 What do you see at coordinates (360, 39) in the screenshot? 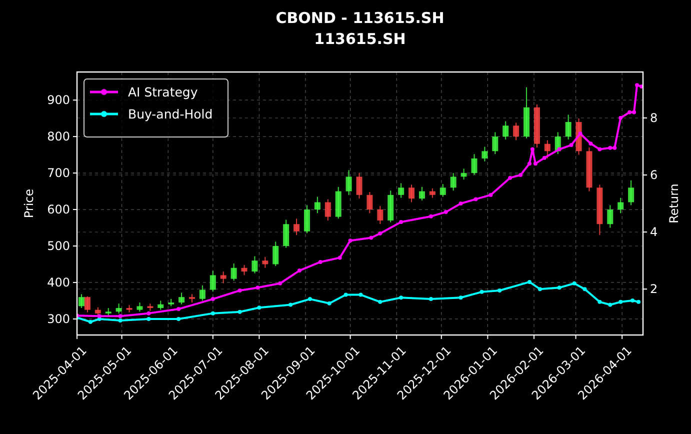
I see `chart-subtitle: 113615.SH` at bounding box center [360, 39].